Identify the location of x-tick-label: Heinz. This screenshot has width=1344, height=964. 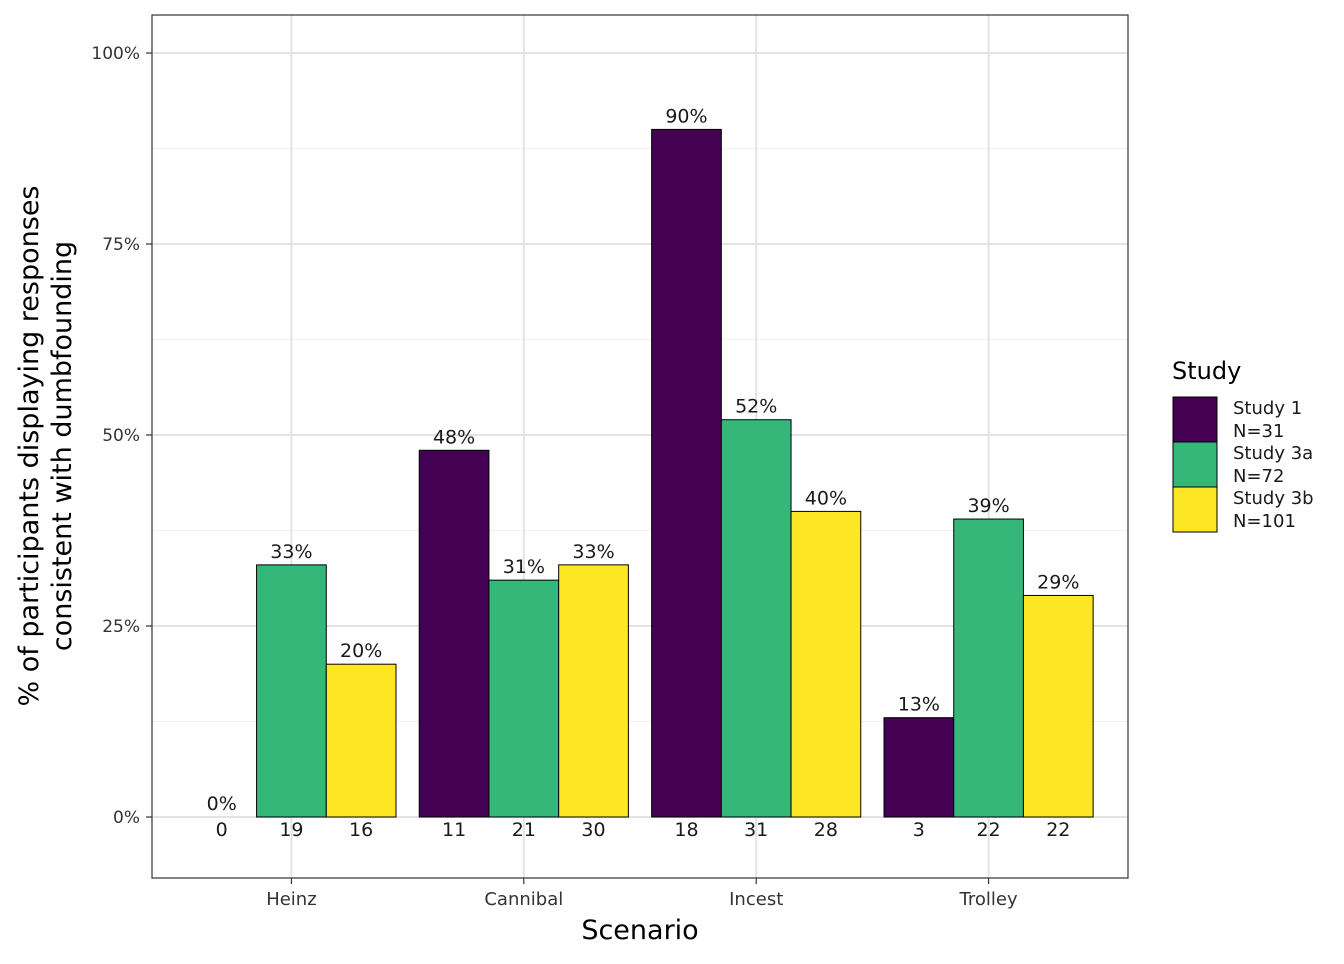
(291, 899).